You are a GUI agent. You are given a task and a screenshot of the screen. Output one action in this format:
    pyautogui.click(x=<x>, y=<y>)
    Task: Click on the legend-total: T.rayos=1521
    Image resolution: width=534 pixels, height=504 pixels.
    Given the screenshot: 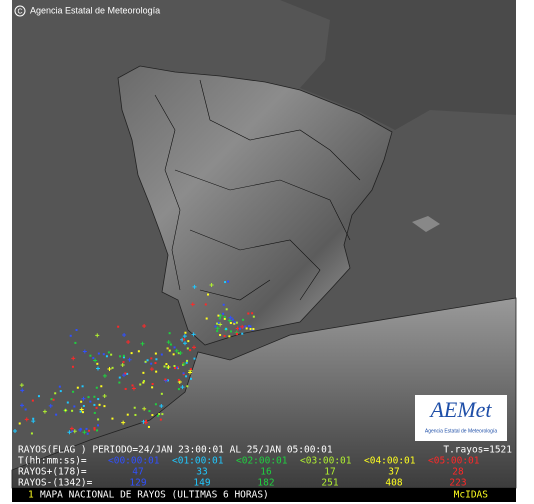 What is the action you would take?
    pyautogui.click(x=477, y=450)
    